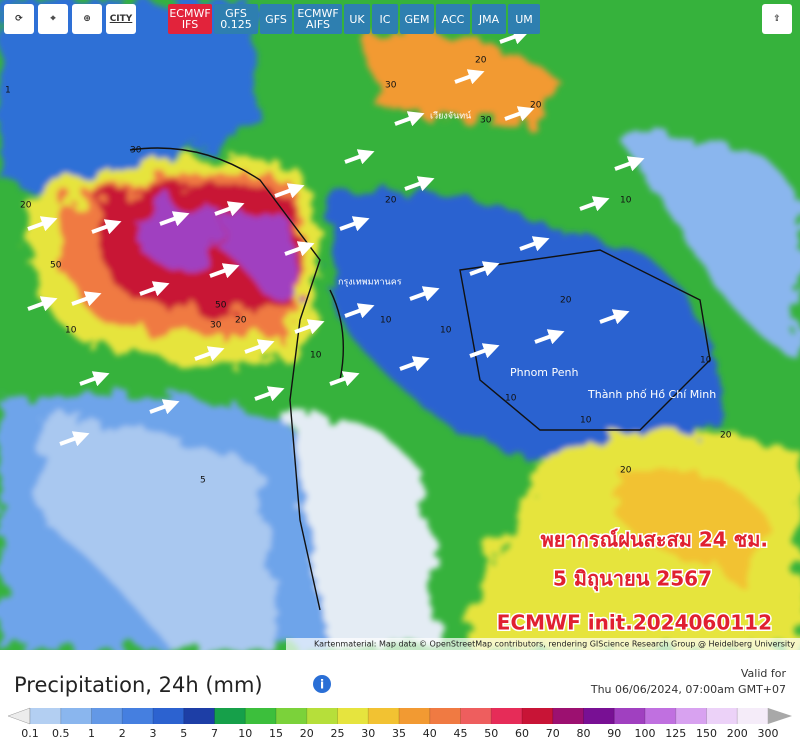 The image size is (800, 748). What do you see at coordinates (183, 733) in the screenshot?
I see `colorbar-tick-label: 5` at bounding box center [183, 733].